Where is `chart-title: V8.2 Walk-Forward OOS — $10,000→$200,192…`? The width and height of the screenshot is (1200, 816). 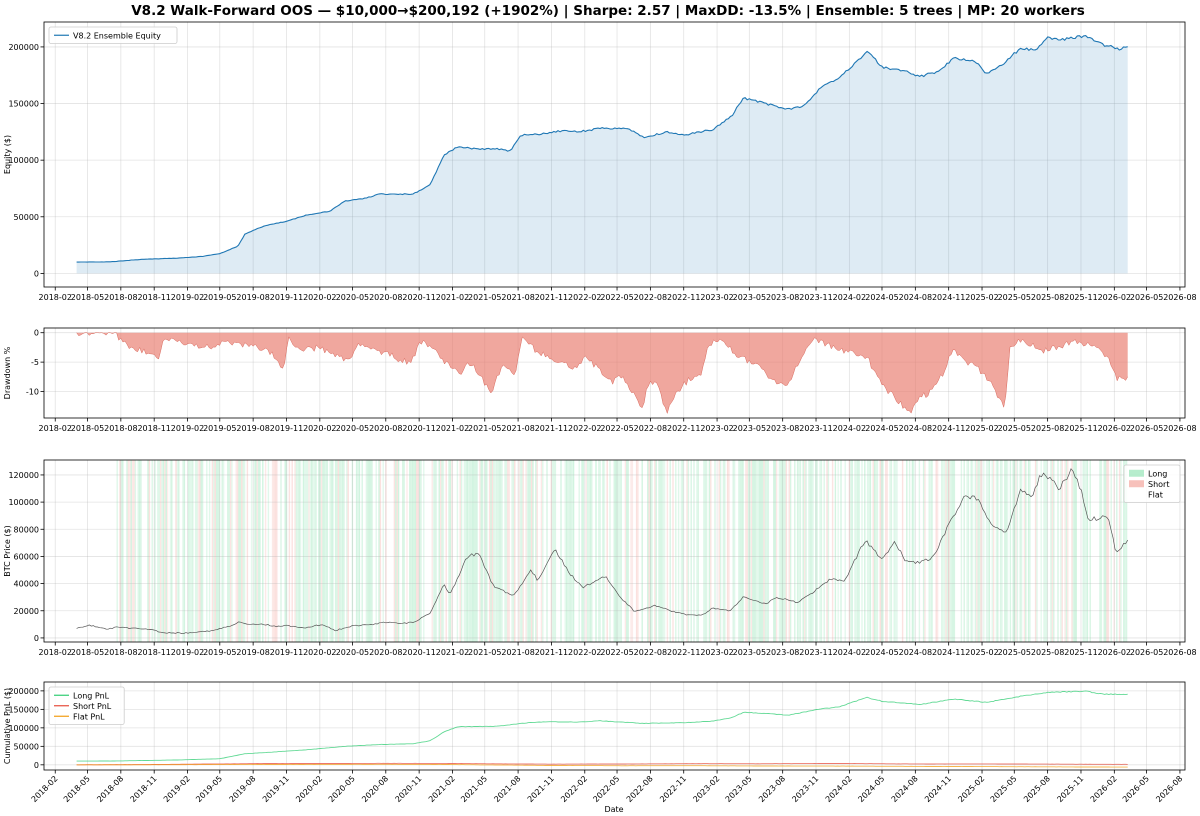 chart-title: V8.2 Walk-Forward OOS — $10,000→$200,192… is located at coordinates (608, 11).